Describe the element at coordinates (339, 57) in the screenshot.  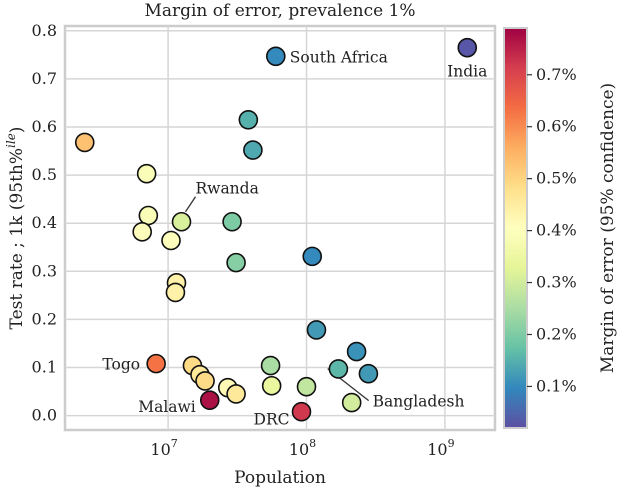
I see `label-south-africa: South Africa` at that location.